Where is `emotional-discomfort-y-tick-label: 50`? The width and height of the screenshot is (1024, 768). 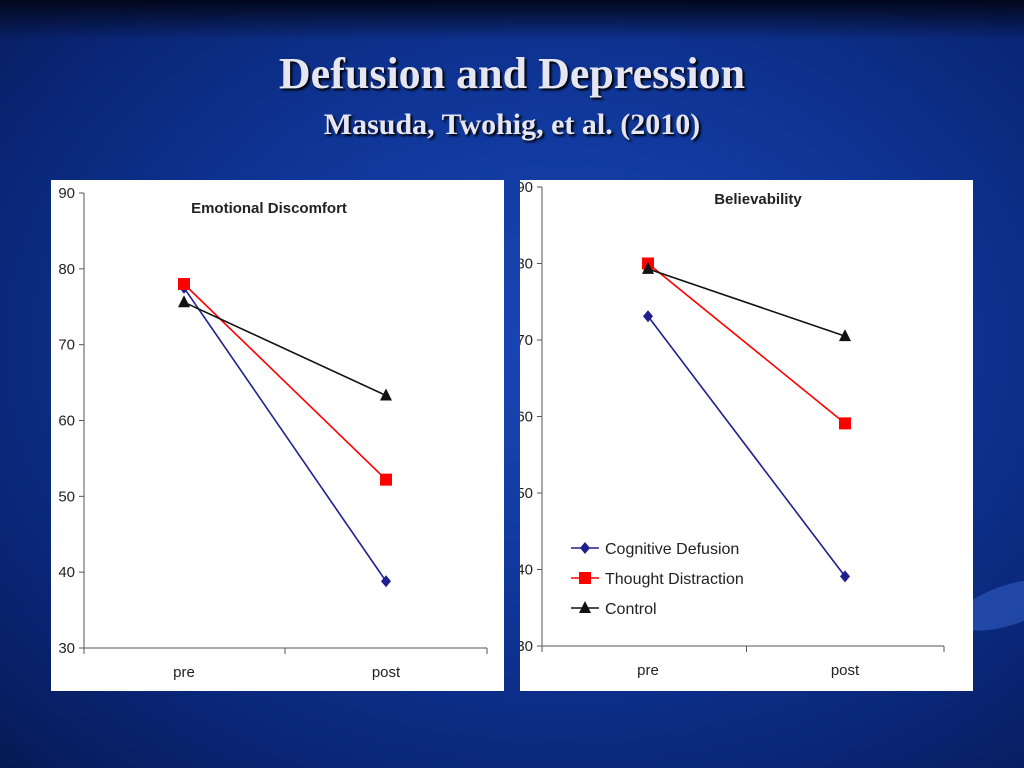
emotional-discomfort-y-tick-label: 50 is located at coordinates (66, 496).